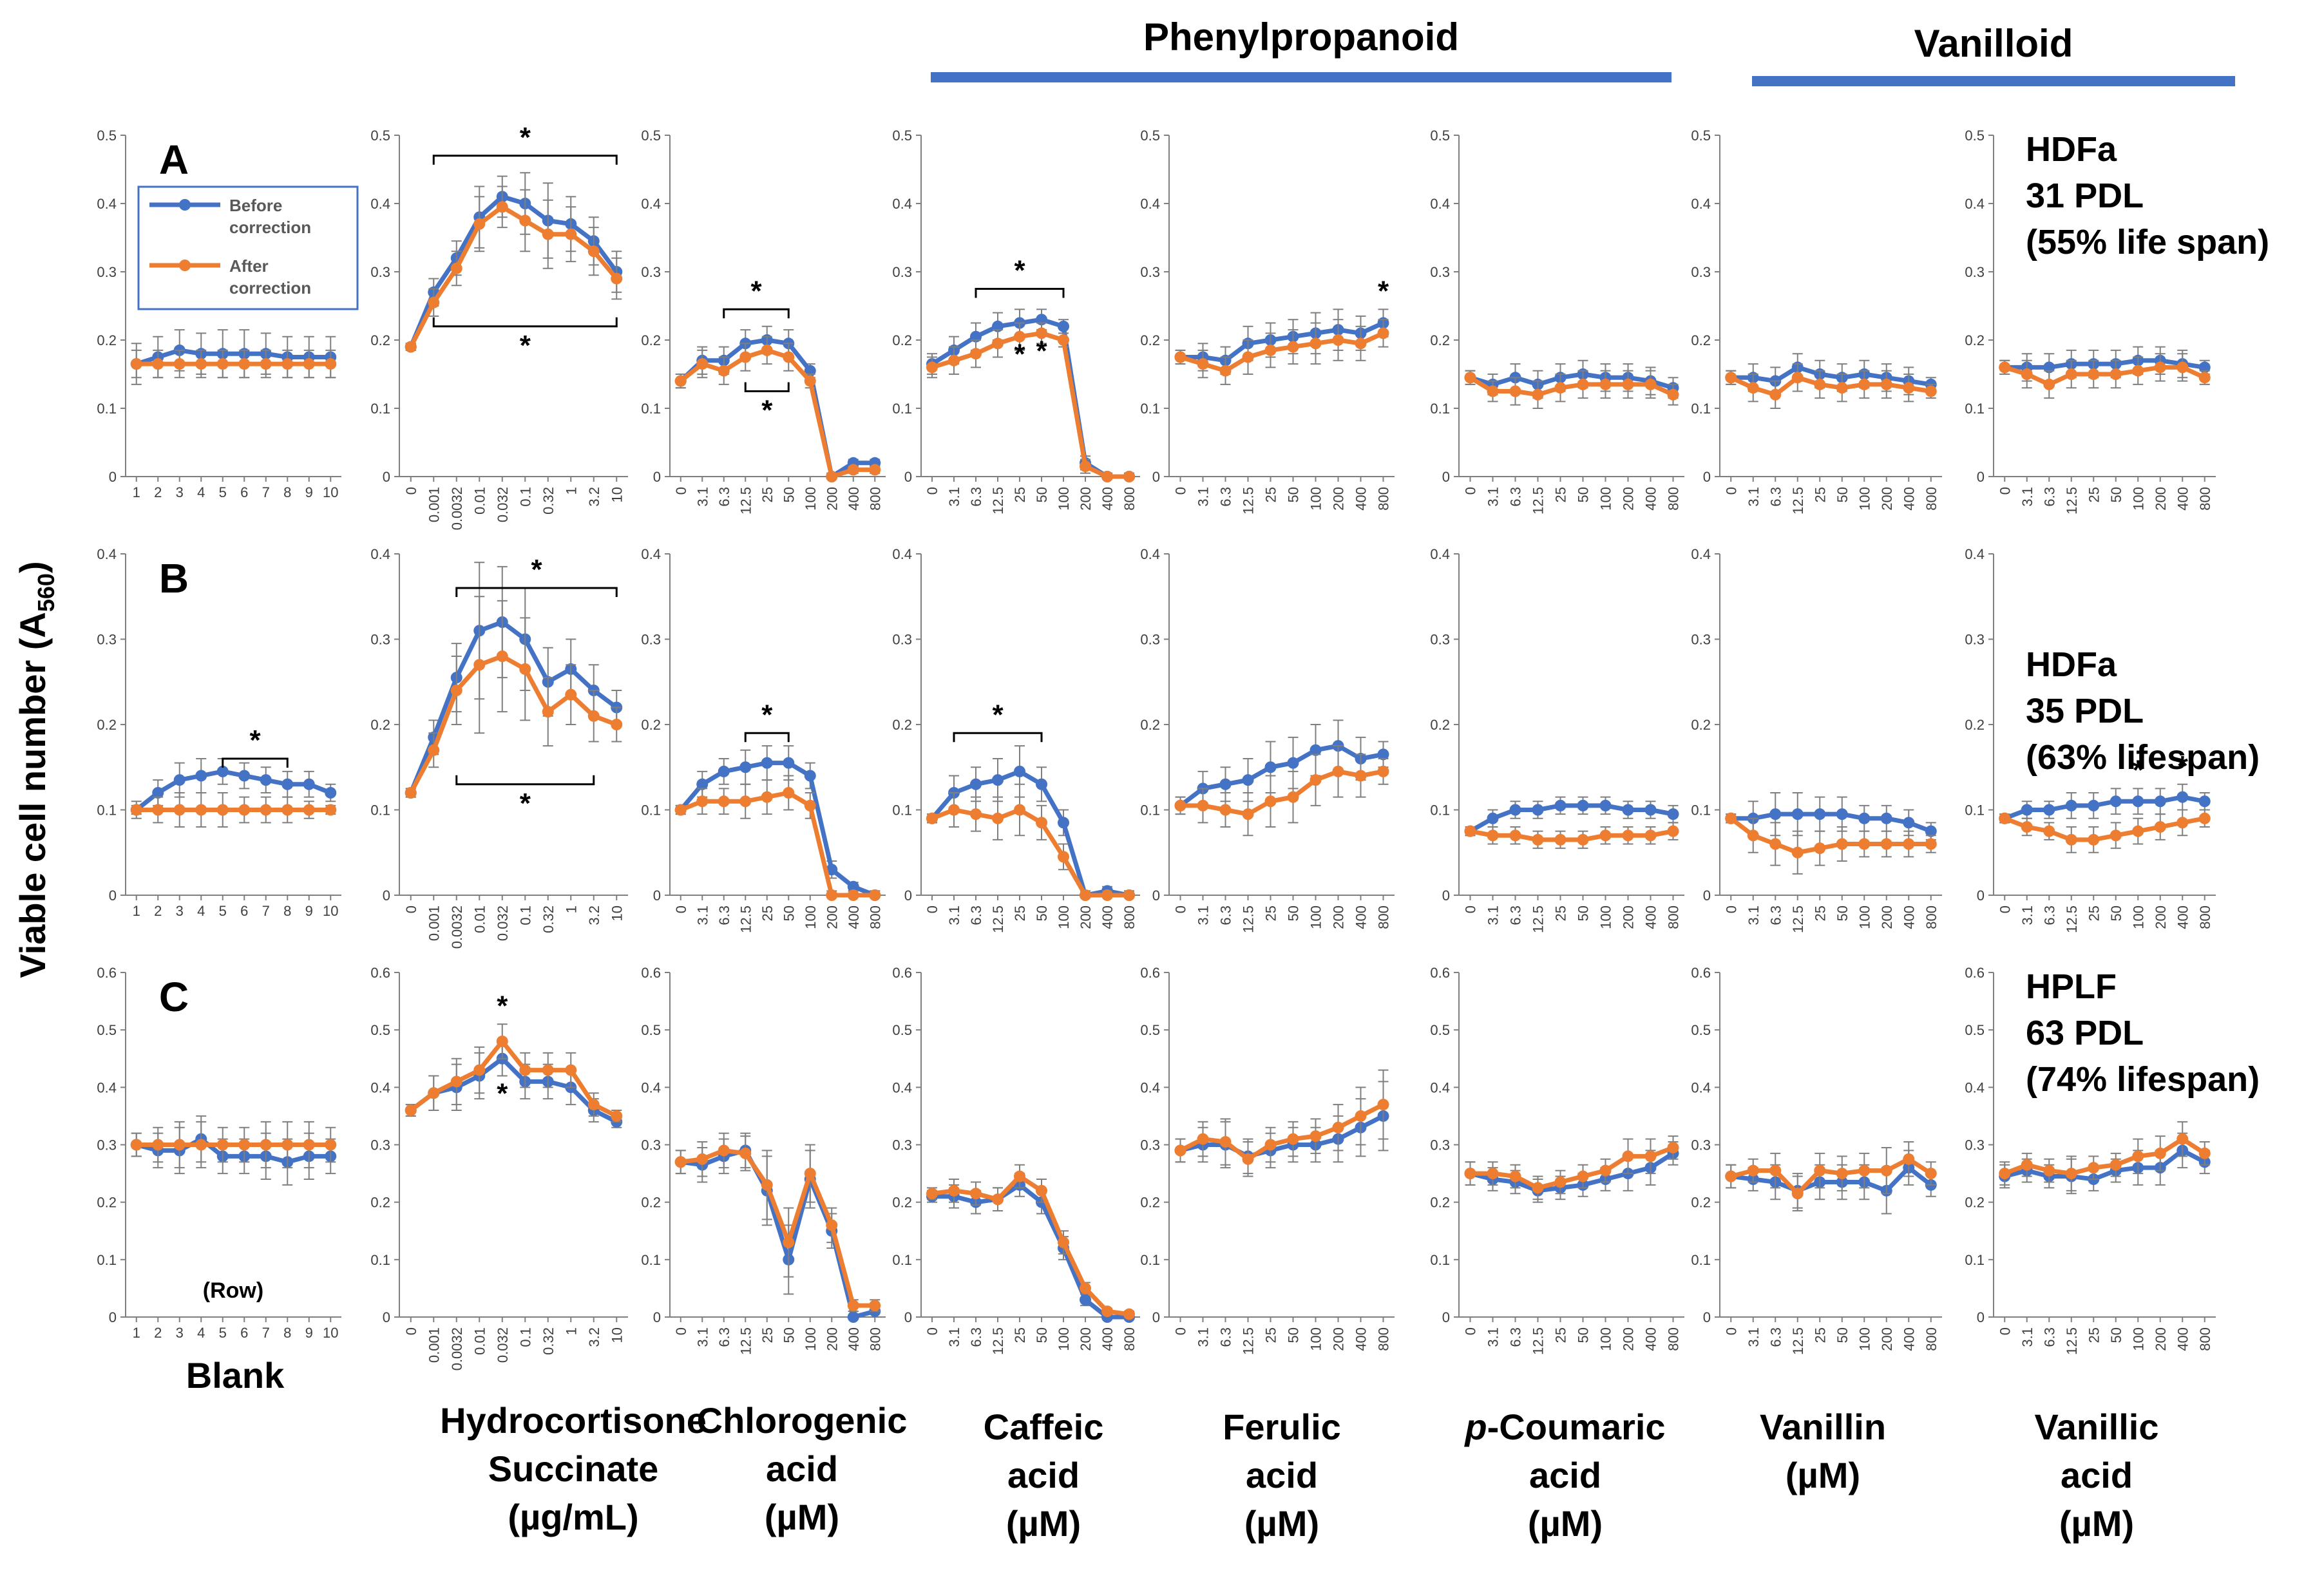  Describe the element at coordinates (548, 1341) in the screenshot. I see `x-tick-label: 0.32` at that location.